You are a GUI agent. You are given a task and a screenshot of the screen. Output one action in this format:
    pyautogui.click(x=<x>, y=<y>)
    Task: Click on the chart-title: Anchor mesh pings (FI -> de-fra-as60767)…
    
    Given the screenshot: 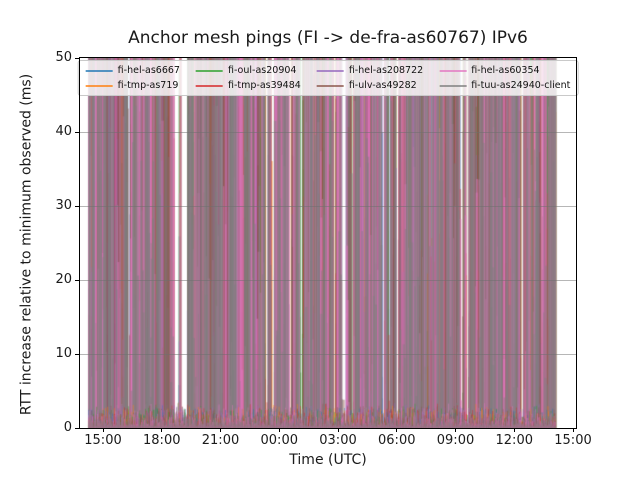 What is the action you would take?
    pyautogui.click(x=328, y=38)
    